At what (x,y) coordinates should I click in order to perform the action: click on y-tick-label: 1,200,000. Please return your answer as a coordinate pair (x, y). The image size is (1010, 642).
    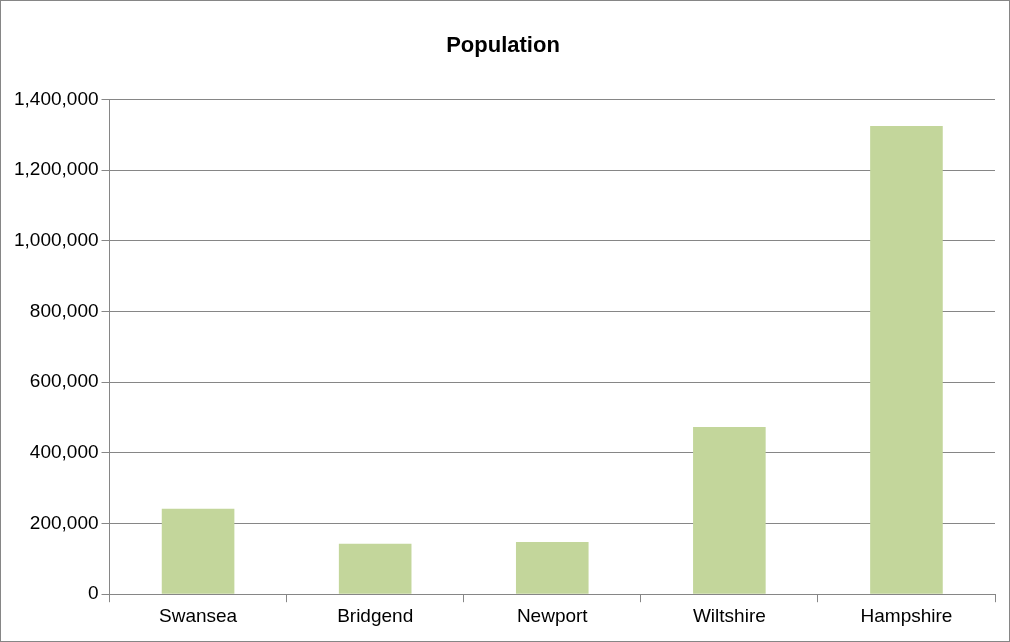
    Looking at the image, I should click on (56, 169).